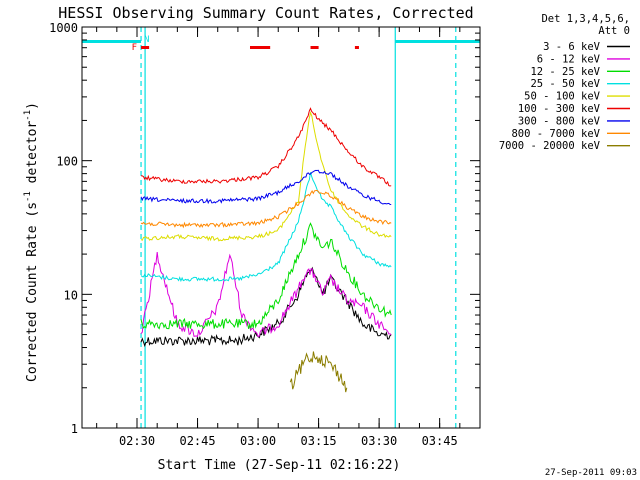 The height and width of the screenshot is (480, 640). Describe the element at coordinates (197, 441) in the screenshot. I see `x-tick-label-1: 02:45` at that location.